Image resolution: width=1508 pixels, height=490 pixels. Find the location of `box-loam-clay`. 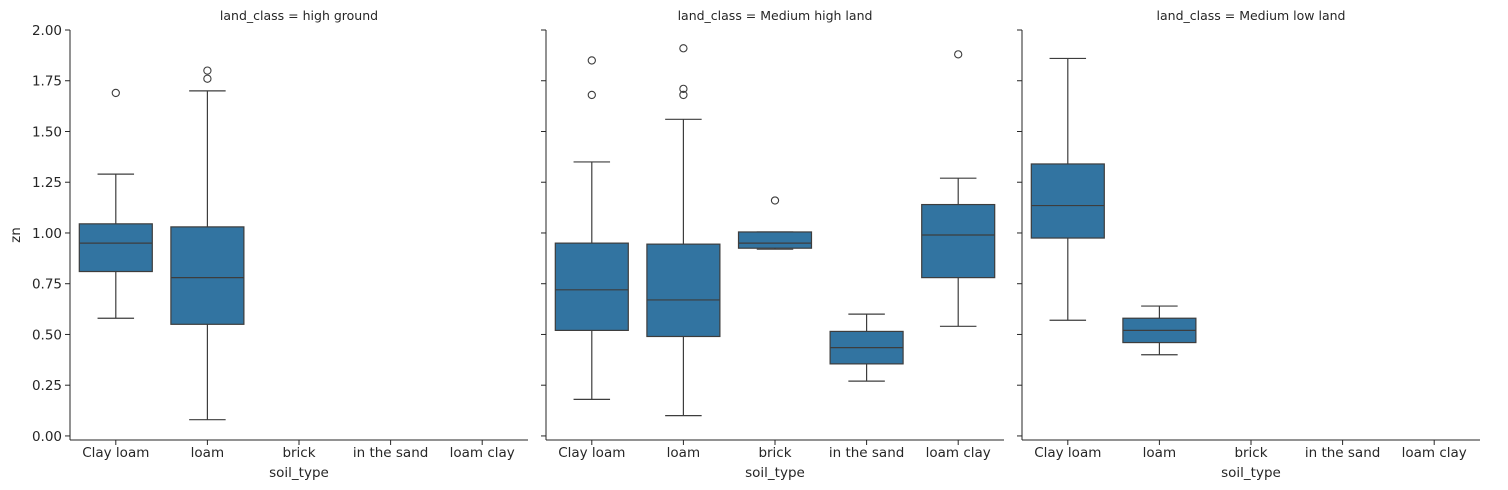

box-loam-clay is located at coordinates (958, 188).